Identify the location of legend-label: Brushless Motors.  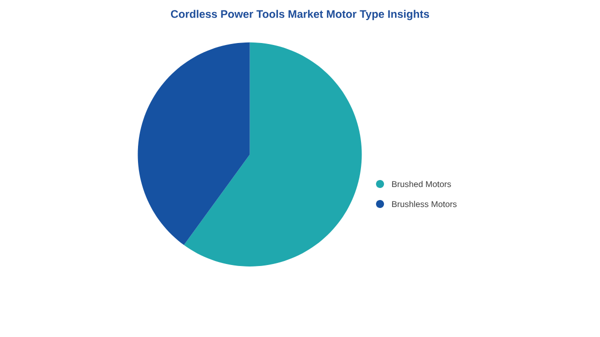
(424, 204).